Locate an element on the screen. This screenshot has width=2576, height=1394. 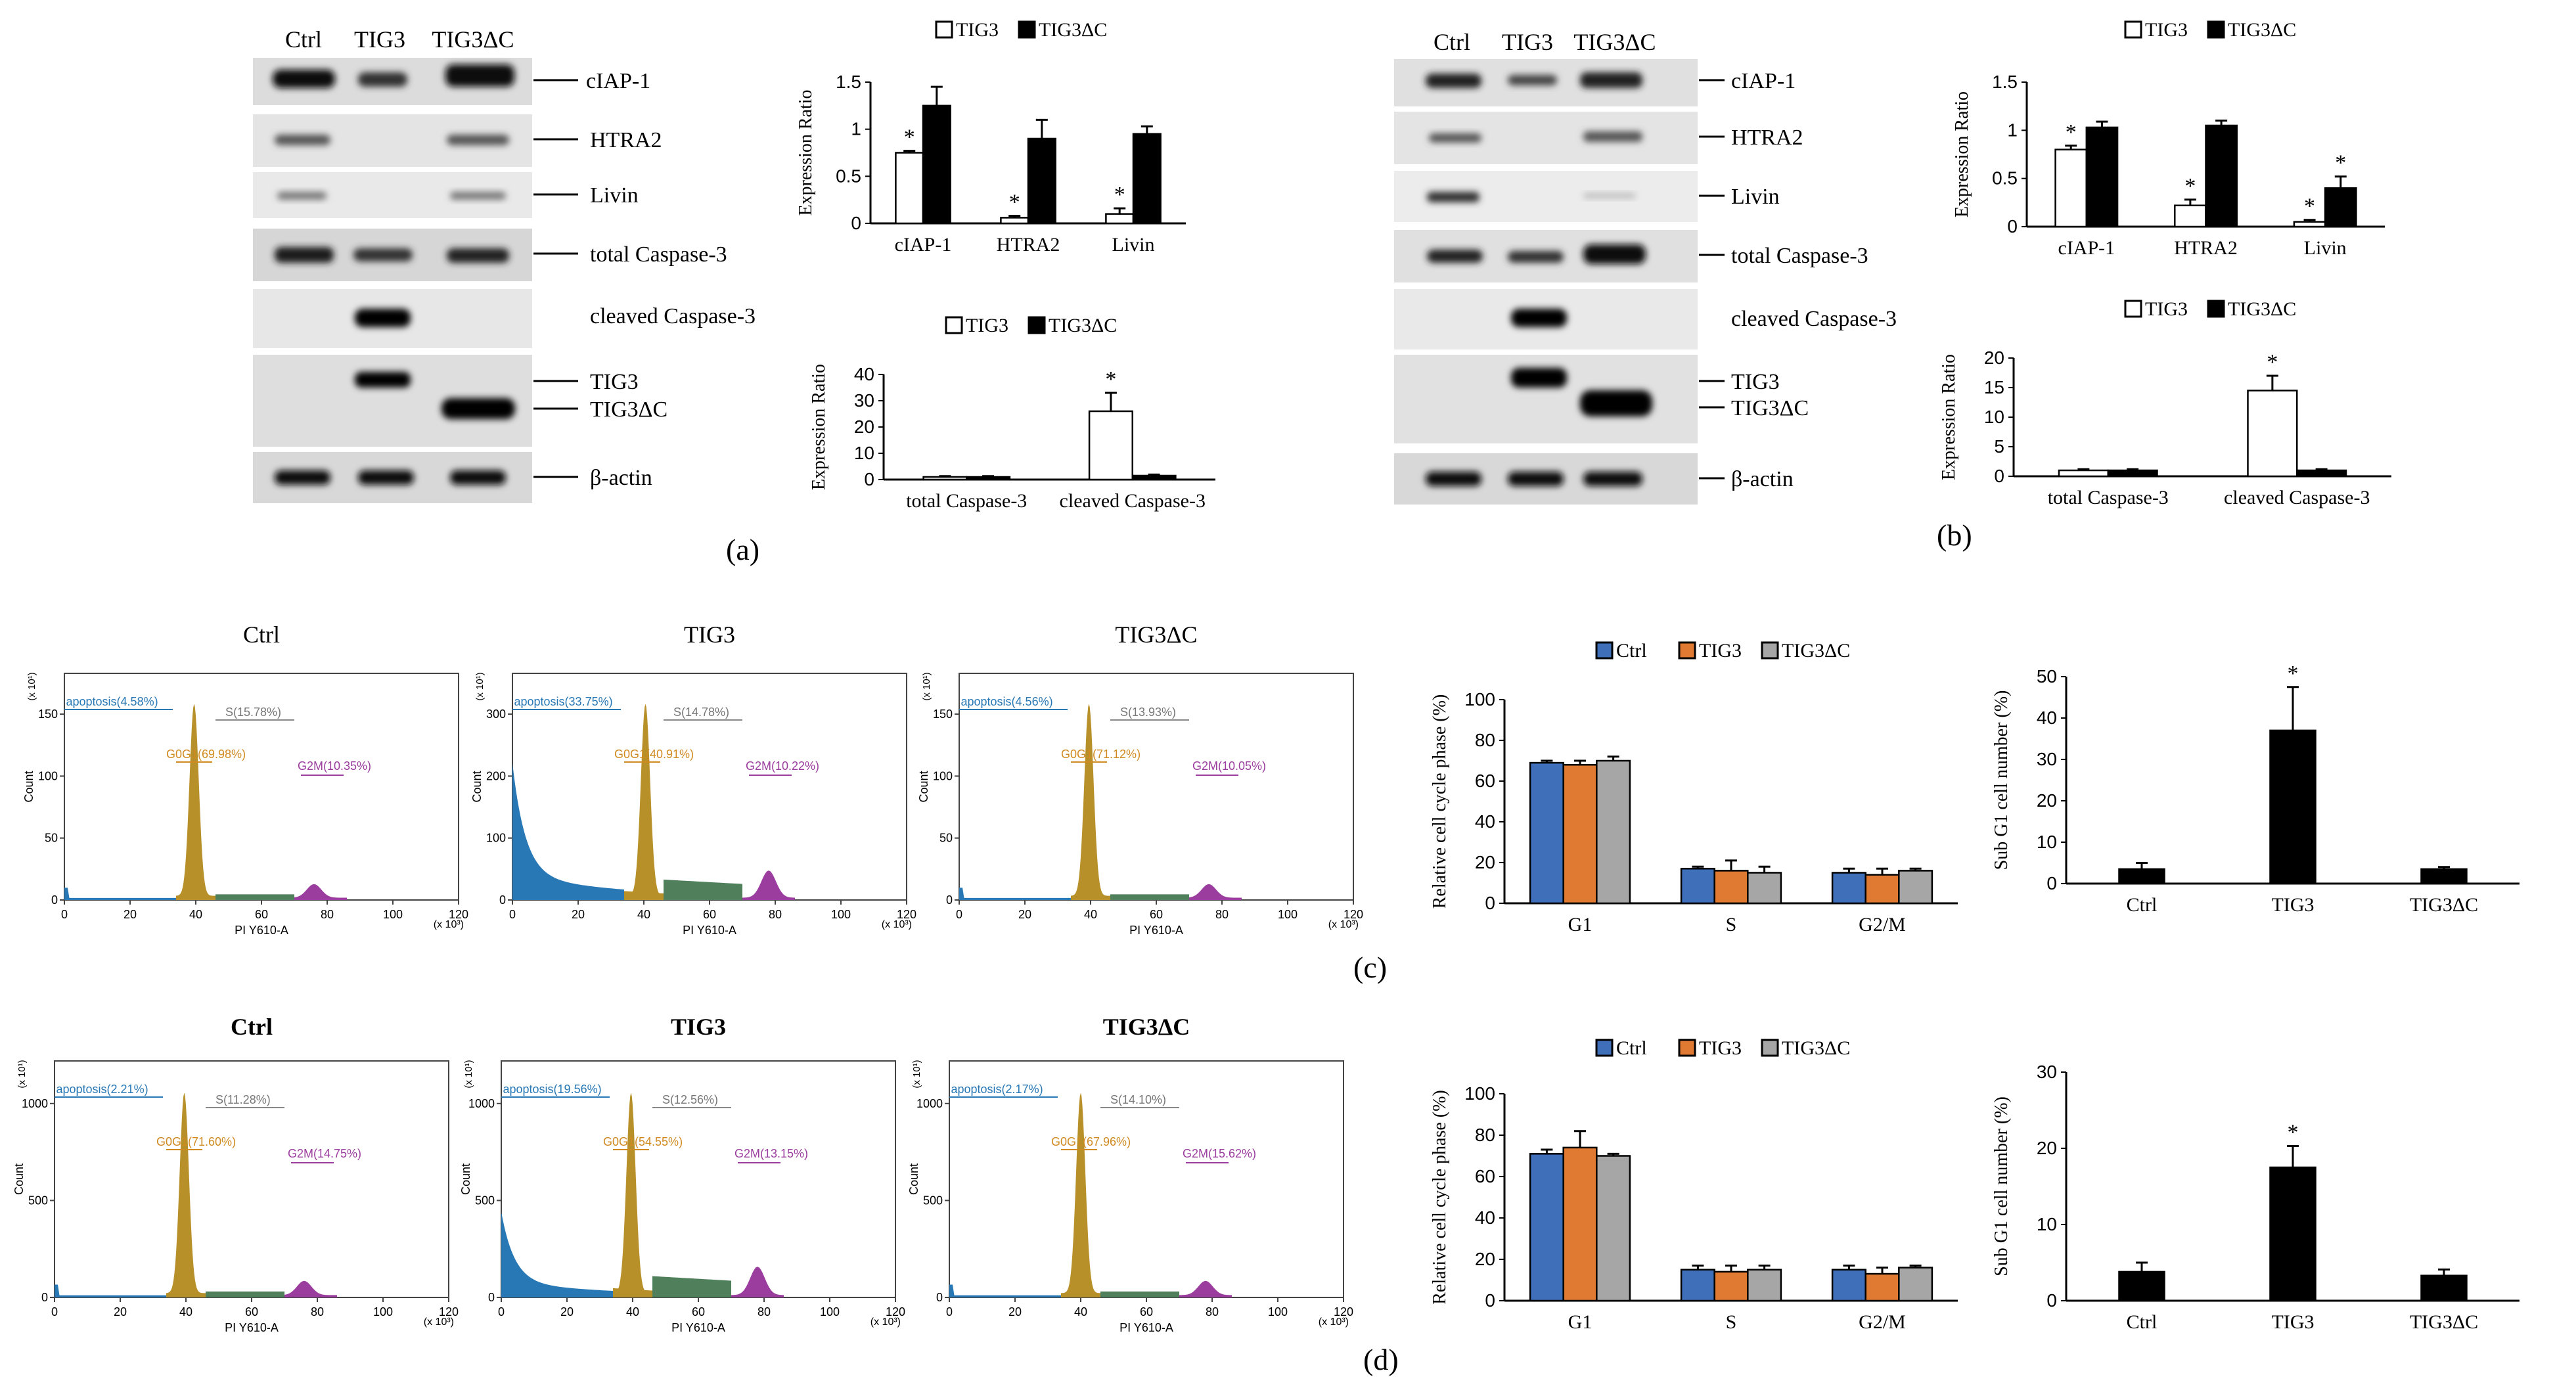
histogram-title: TIG3 is located at coordinates (709, 634).